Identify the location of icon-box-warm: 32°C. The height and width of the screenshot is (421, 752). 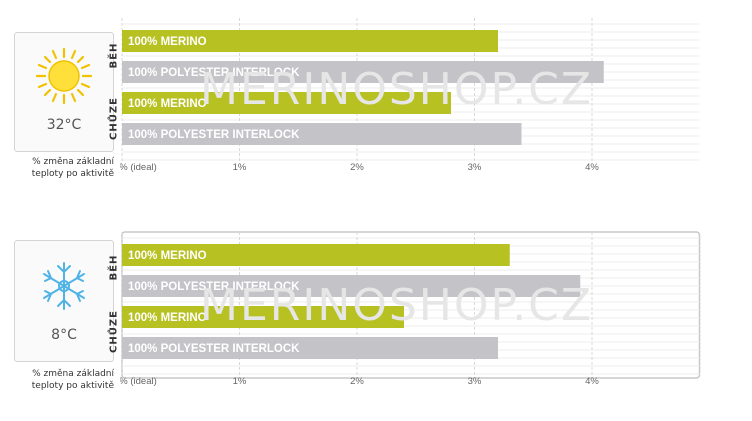
(64, 92).